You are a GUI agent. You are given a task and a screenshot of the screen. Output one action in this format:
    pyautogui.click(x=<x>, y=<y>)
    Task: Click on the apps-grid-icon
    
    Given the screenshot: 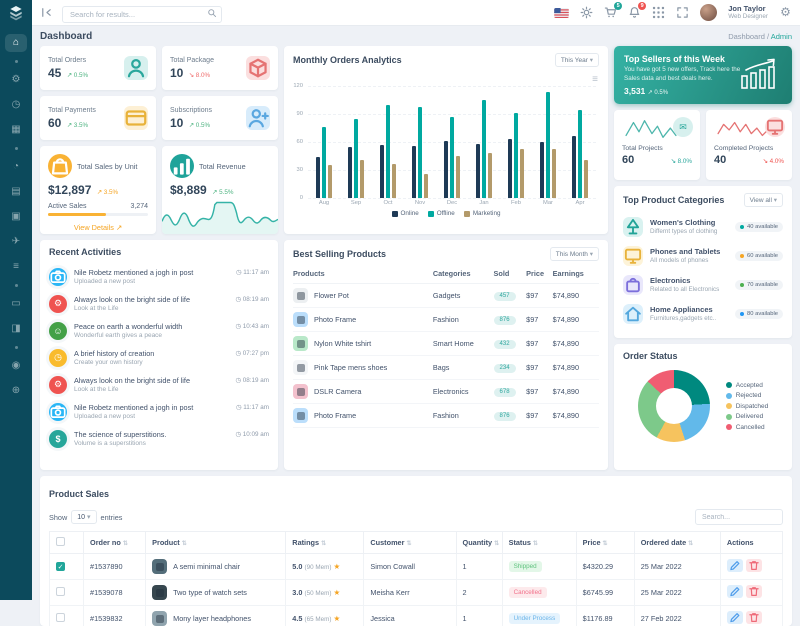 What is the action you would take?
    pyautogui.click(x=658, y=12)
    